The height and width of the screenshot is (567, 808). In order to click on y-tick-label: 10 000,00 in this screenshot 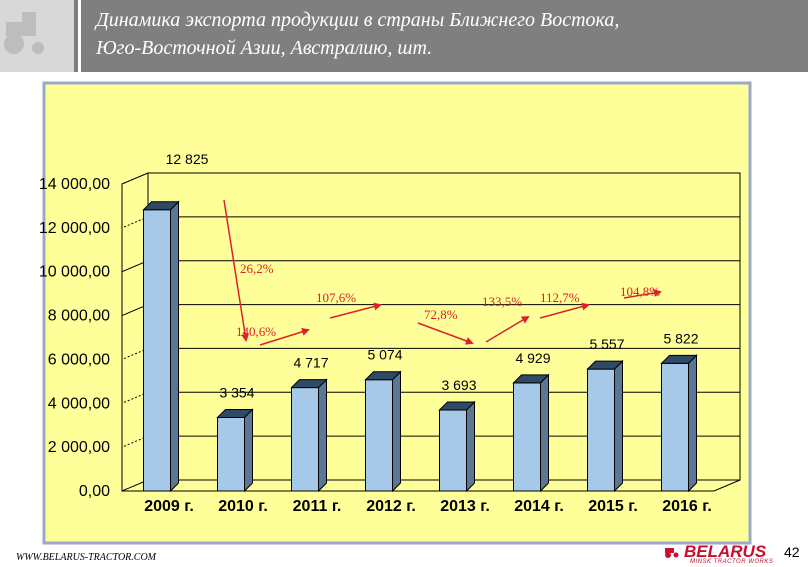, I will do `click(74, 272)`.